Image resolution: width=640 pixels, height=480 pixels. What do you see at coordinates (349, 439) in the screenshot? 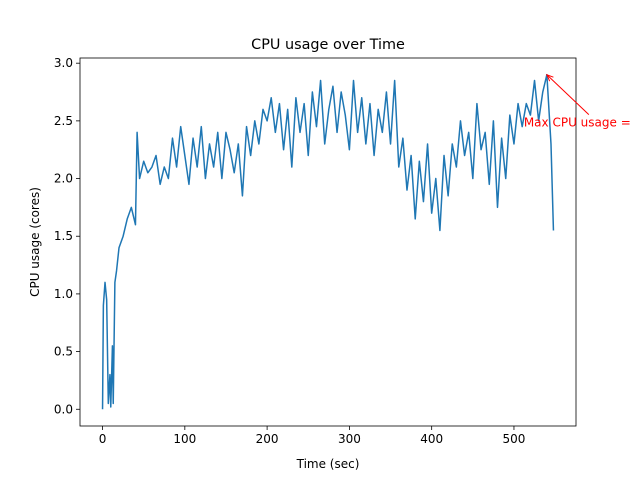
I see `x-tick-label: 300` at bounding box center [349, 439].